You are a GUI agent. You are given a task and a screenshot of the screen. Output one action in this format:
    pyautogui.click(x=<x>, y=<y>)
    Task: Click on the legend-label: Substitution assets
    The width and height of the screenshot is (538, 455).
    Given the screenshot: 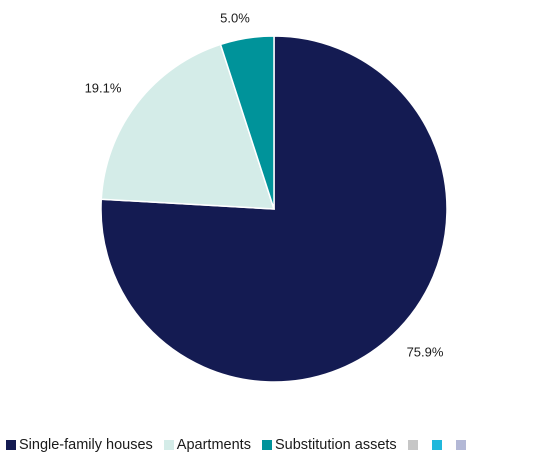 What is the action you would take?
    pyautogui.click(x=335, y=445)
    